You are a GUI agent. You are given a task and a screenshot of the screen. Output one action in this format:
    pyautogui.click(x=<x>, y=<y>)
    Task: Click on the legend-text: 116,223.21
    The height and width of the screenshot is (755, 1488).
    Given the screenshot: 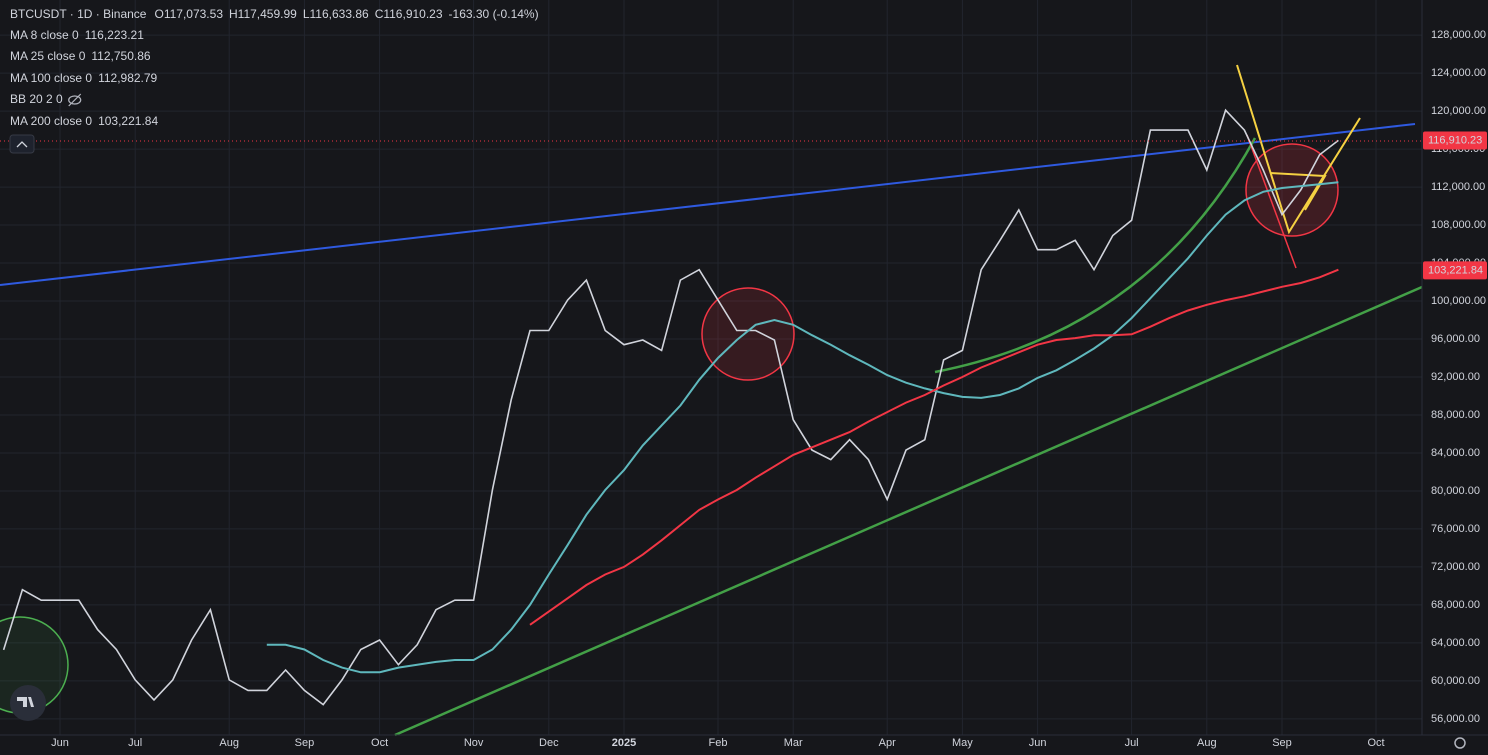 What is the action you would take?
    pyautogui.click(x=114, y=35)
    